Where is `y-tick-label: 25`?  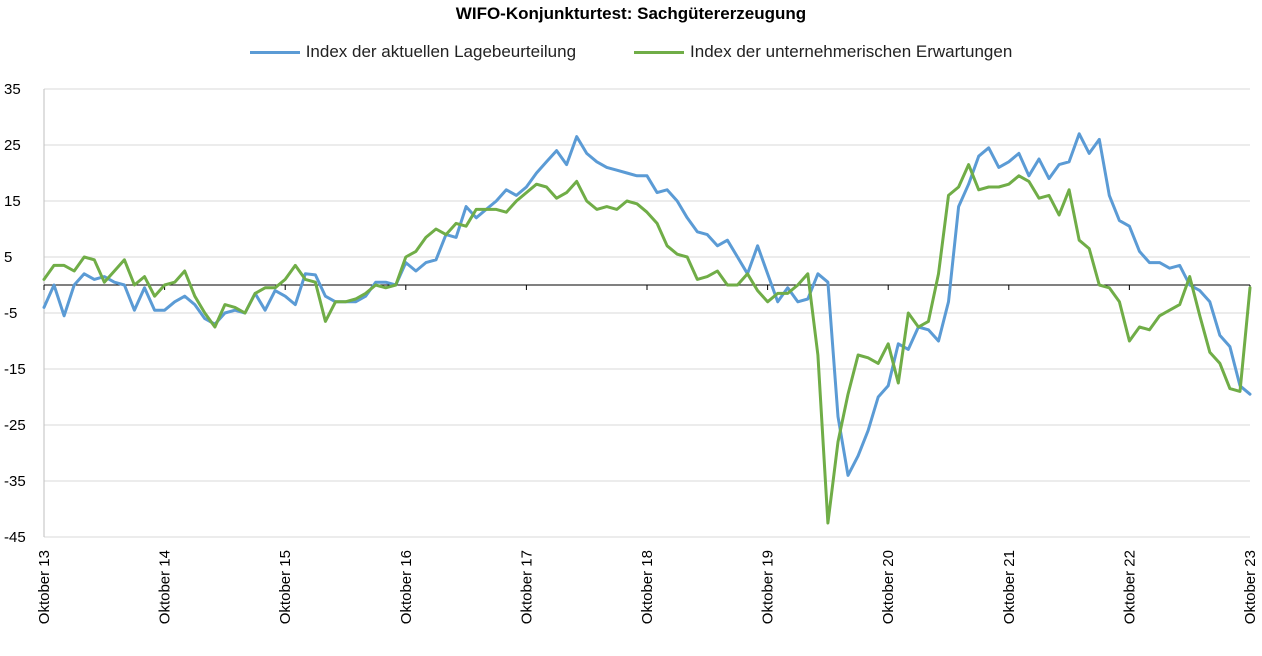 y-tick-label: 25 is located at coordinates (12, 145).